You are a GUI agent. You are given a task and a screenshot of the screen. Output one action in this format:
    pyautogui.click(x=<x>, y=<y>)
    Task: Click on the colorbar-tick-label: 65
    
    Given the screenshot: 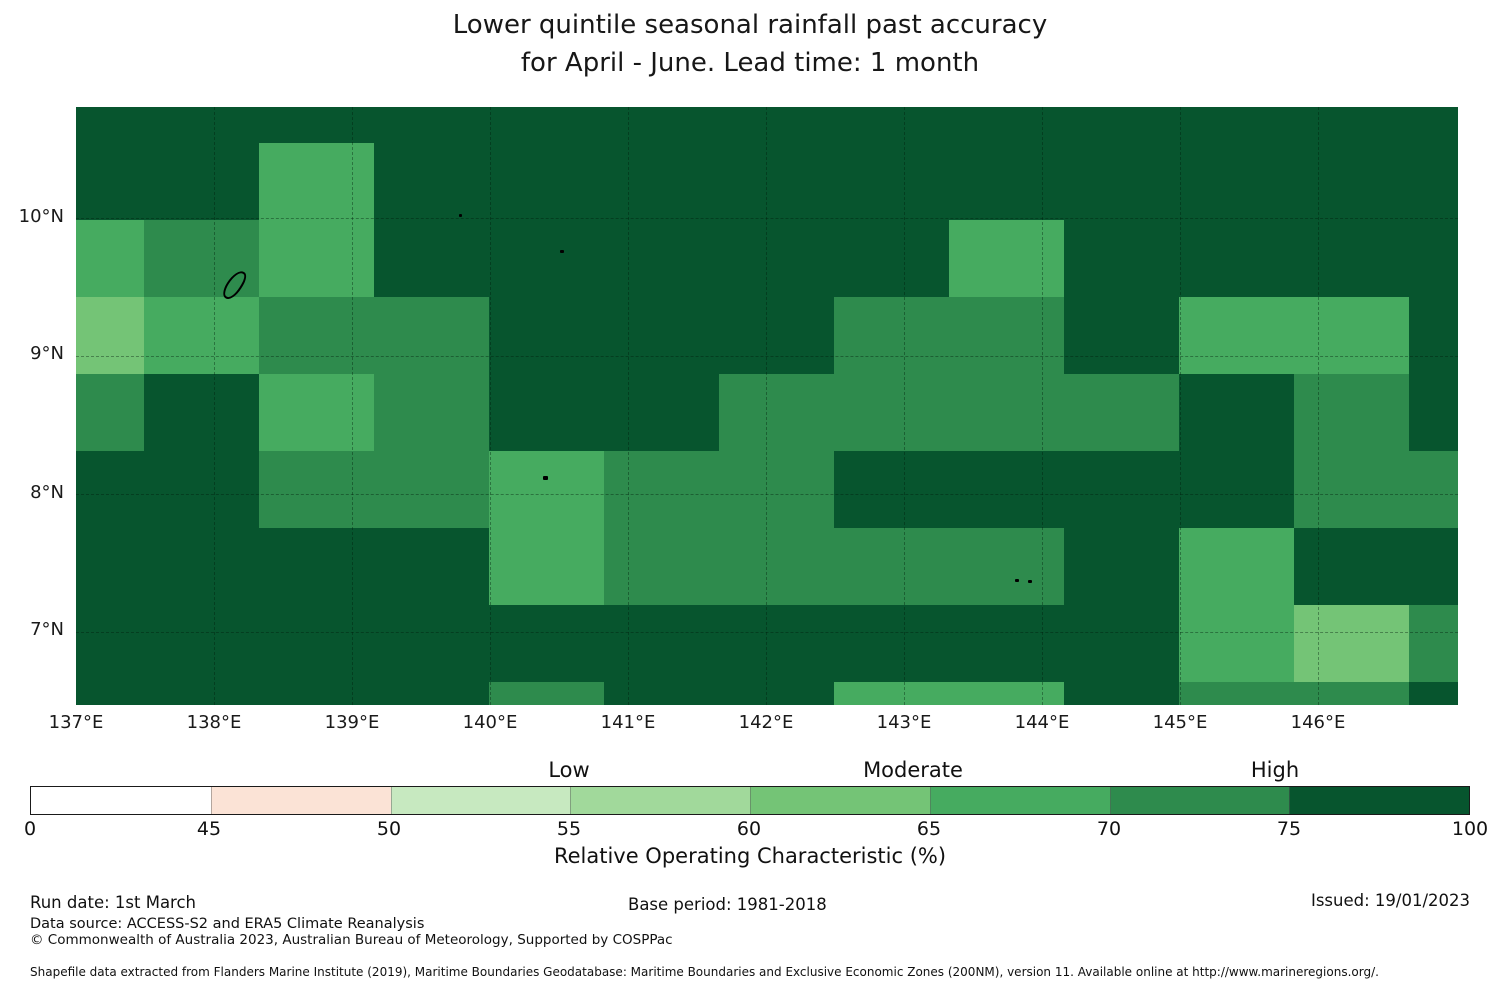 What is the action you would take?
    pyautogui.click(x=929, y=829)
    